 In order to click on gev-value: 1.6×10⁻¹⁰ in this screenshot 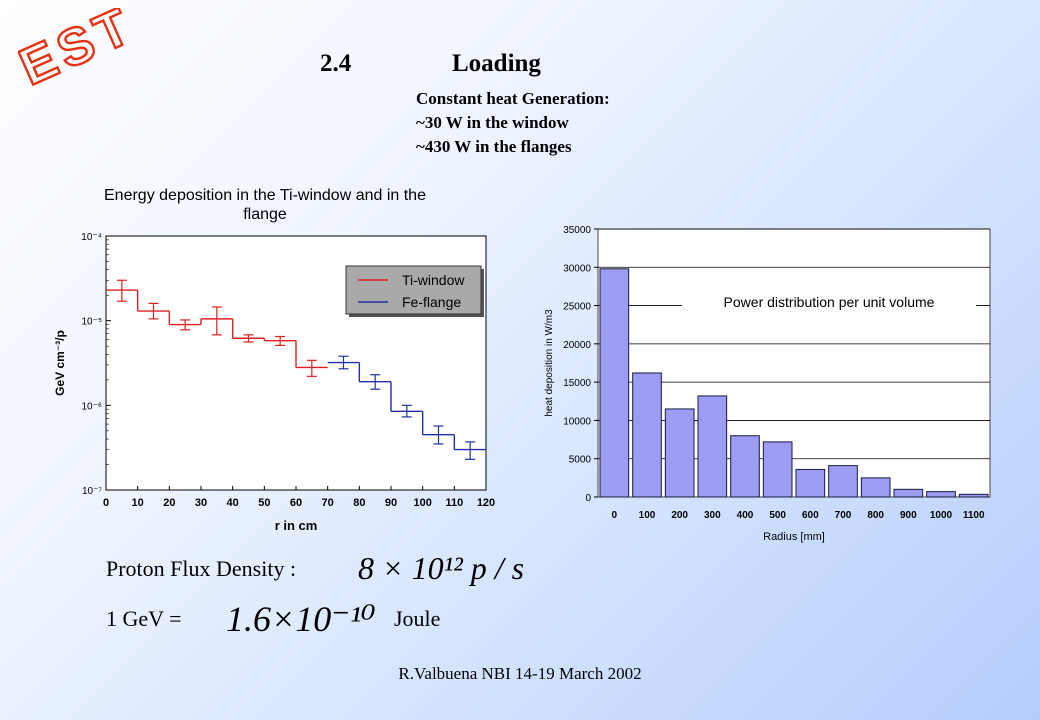, I will do `click(301, 619)`.